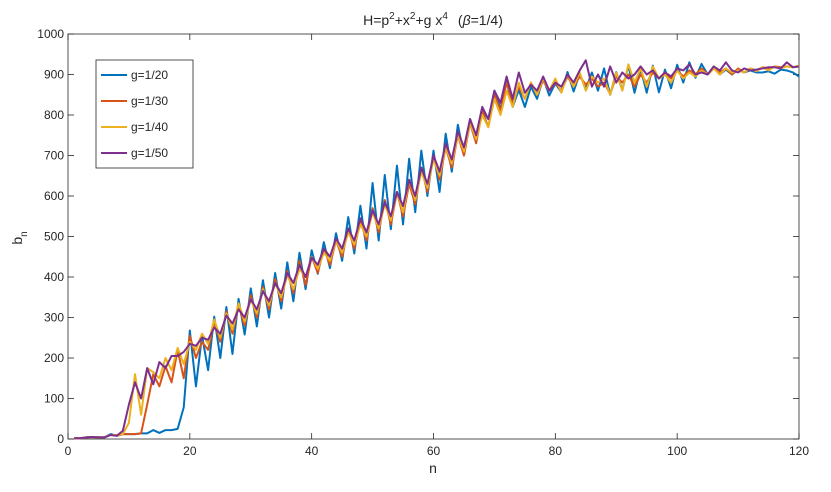 The image size is (831, 492). What do you see at coordinates (556, 451) in the screenshot?
I see `x-tick-label: 80` at bounding box center [556, 451].